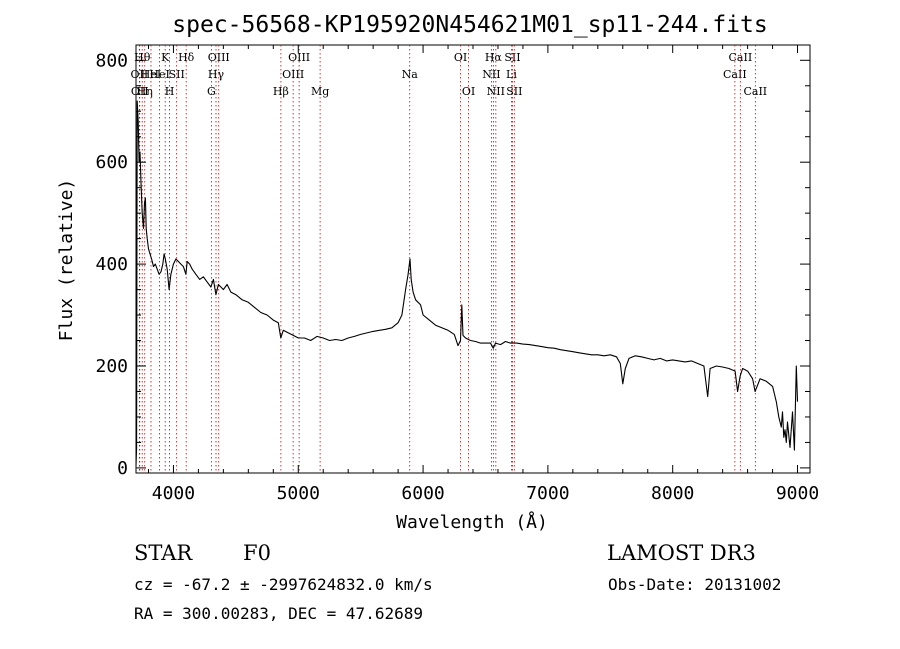  What do you see at coordinates (512, 57) in the screenshot?
I see `line-label-24: SII` at bounding box center [512, 57].